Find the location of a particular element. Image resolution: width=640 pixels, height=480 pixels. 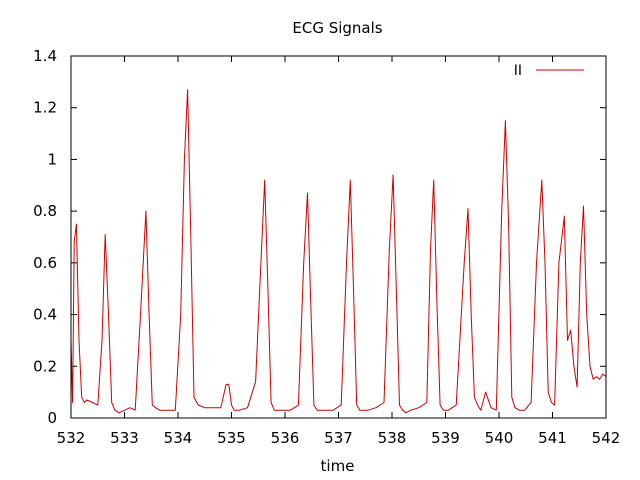

y-tick-label: 0.4 is located at coordinates (45, 315).